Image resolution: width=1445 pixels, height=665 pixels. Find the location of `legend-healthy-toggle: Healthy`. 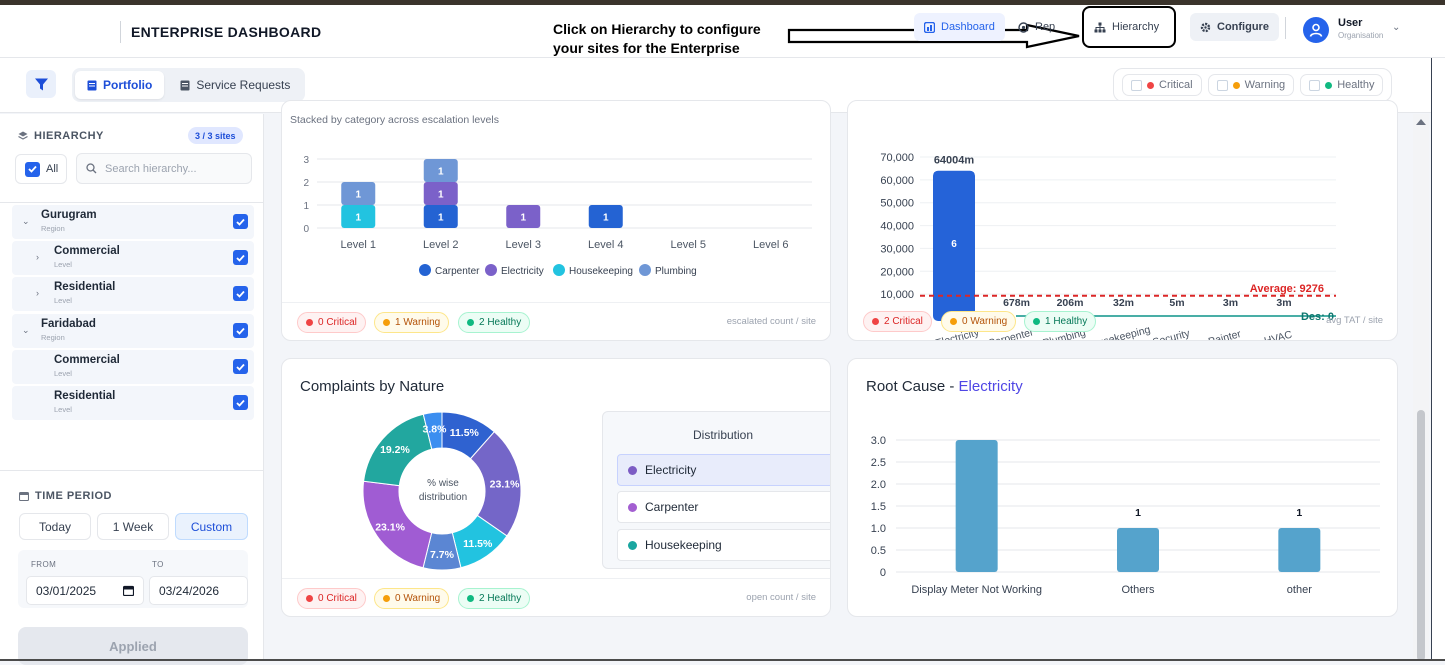

legend-healthy-toggle: Healthy is located at coordinates (1342, 85).